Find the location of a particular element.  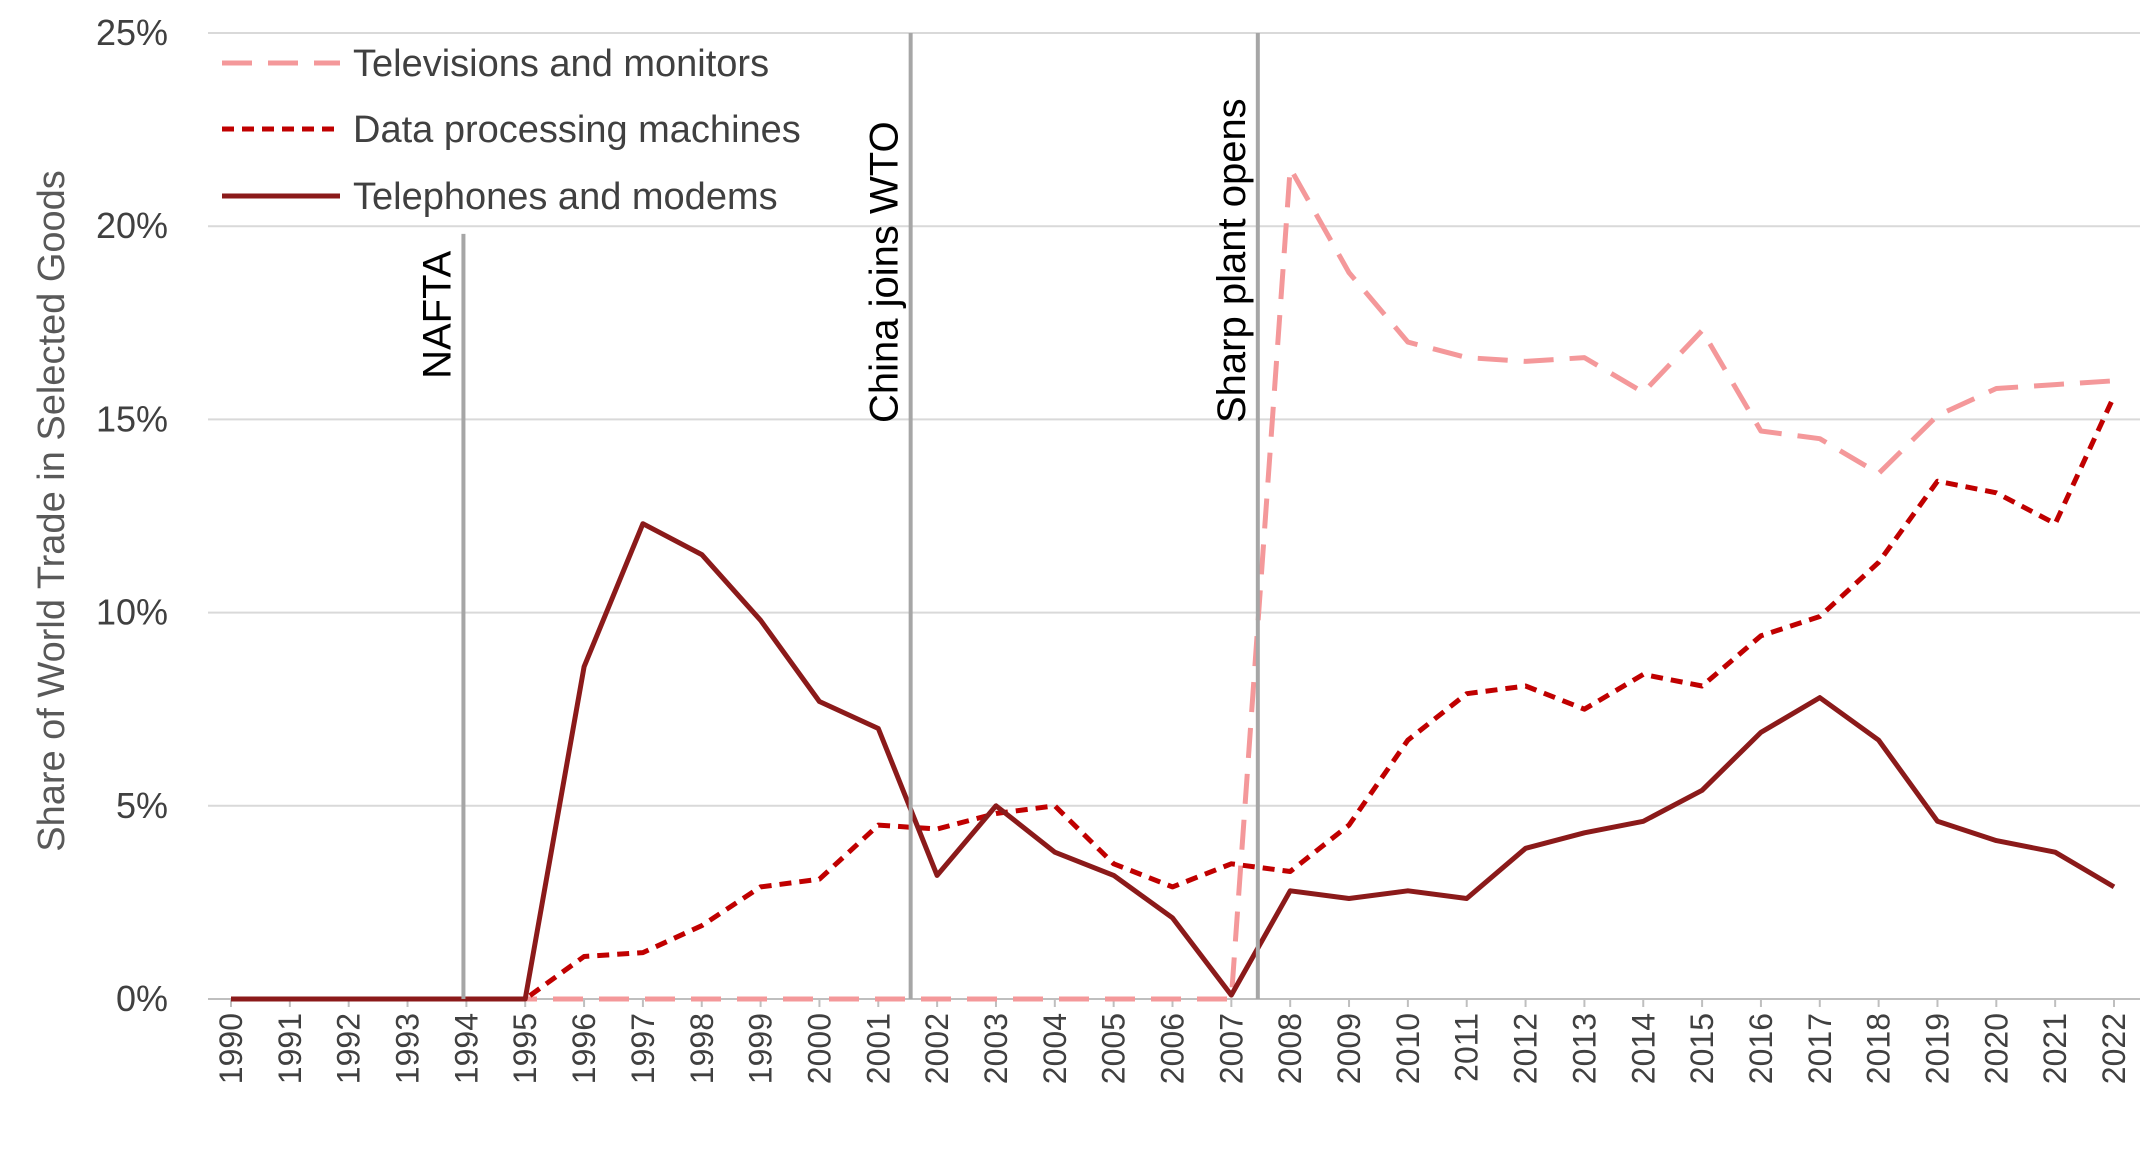

x-tick-label: 2021 is located at coordinates (2055, 1048).